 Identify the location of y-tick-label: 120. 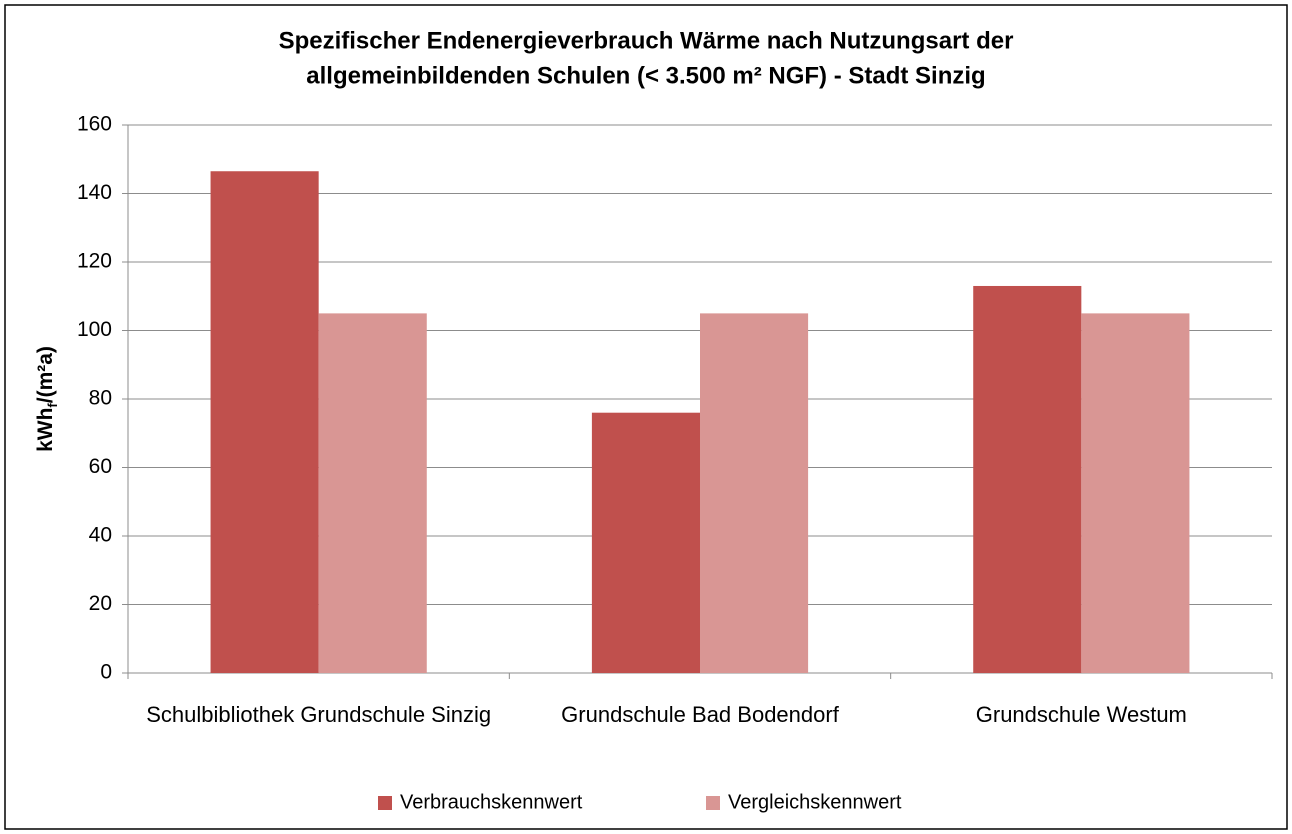
(94, 261).